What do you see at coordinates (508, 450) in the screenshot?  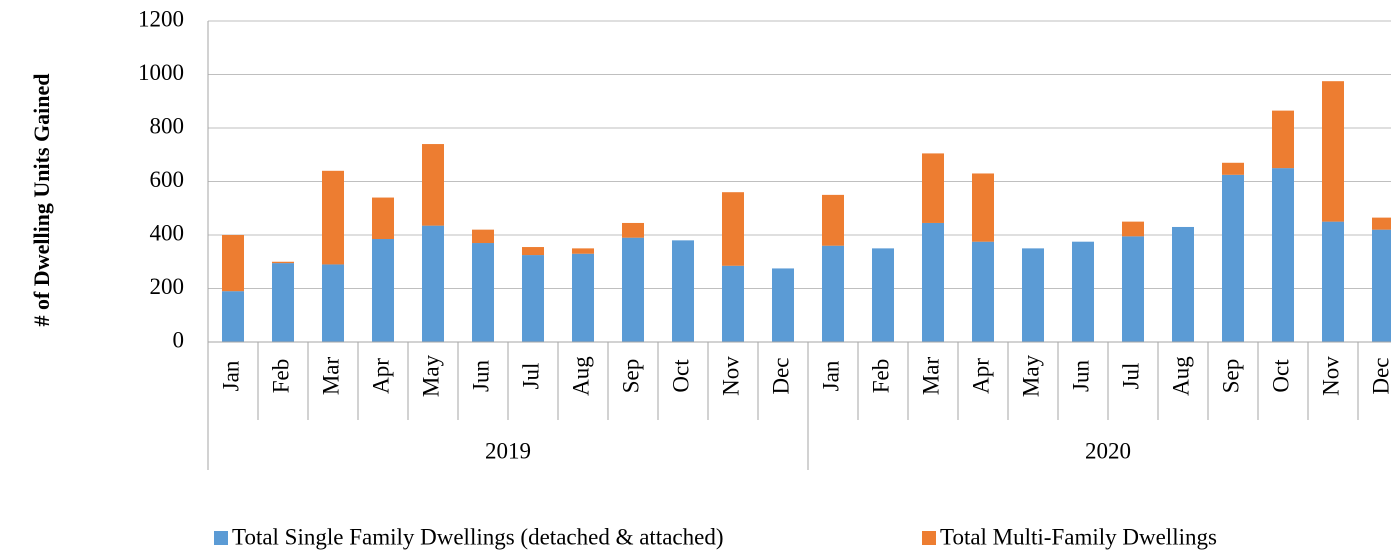 I see `group-label: 2019` at bounding box center [508, 450].